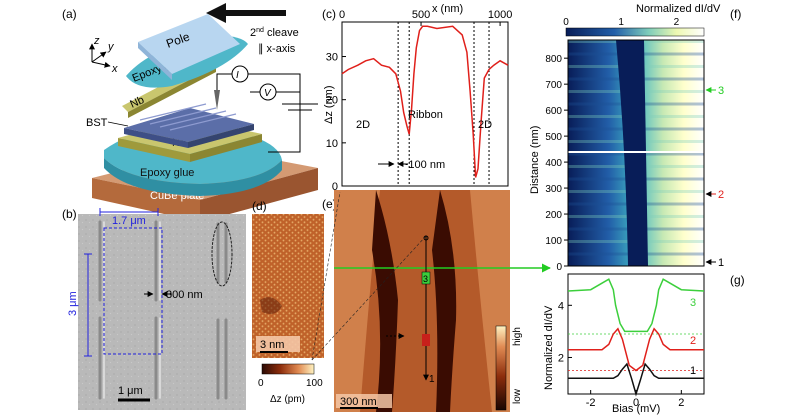 This screenshot has height=416, width=793. What do you see at coordinates (118, 124) in the screenshot?
I see `bst-pointer` at bounding box center [118, 124].